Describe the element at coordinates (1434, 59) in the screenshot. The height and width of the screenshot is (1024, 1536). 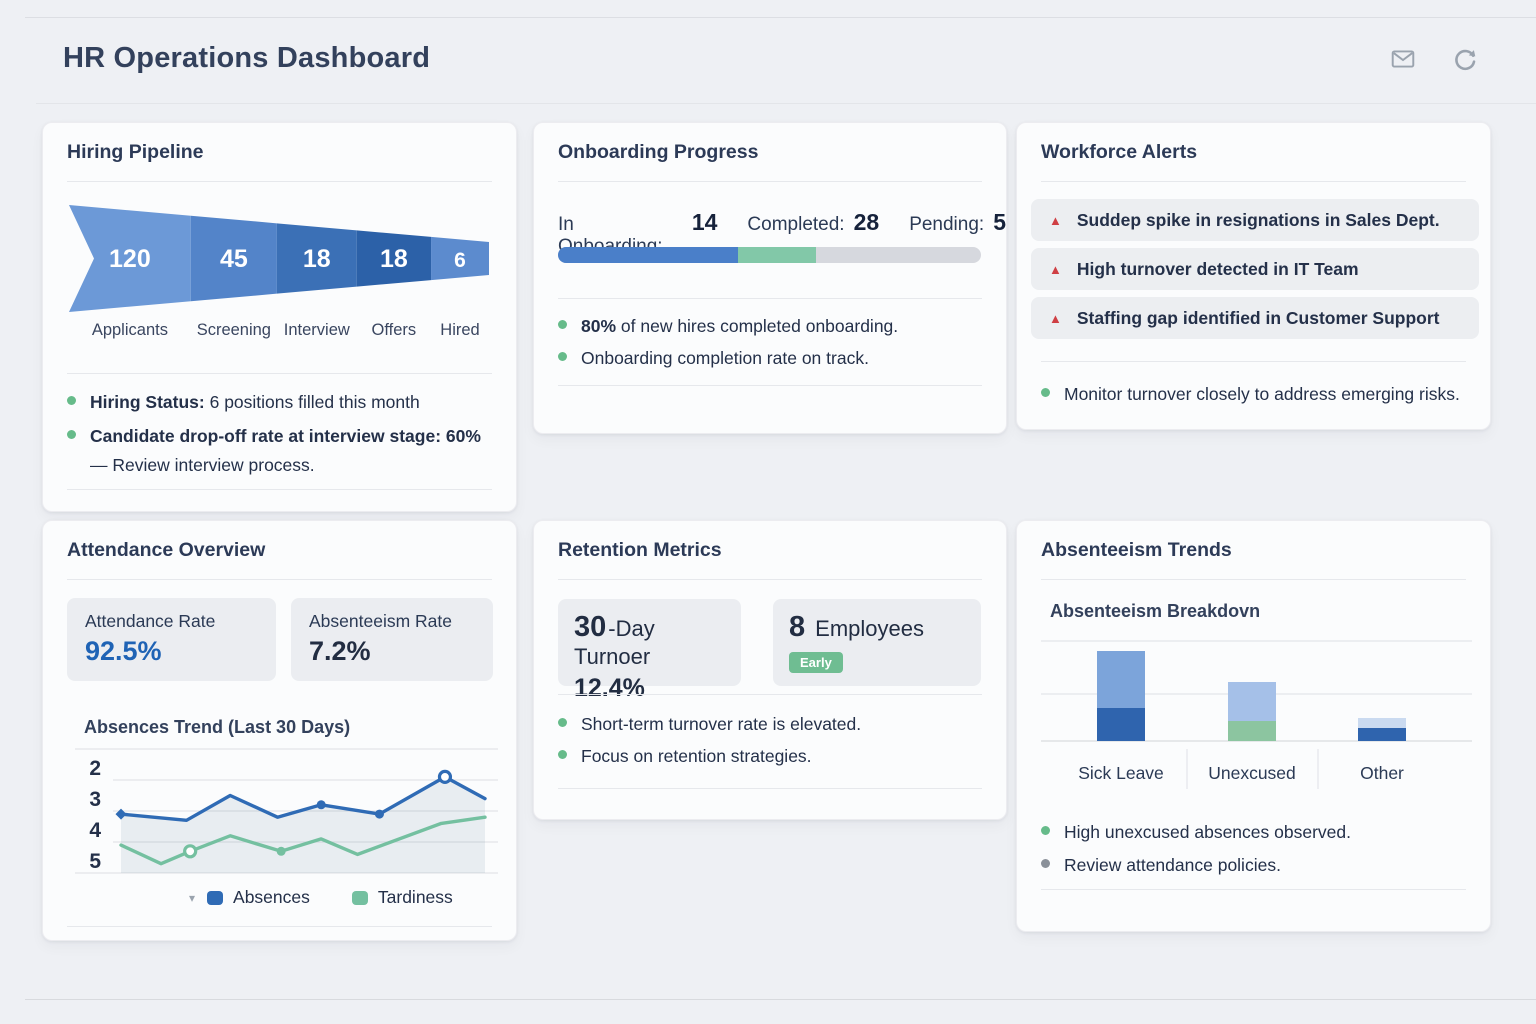
I see `header-actions` at that location.